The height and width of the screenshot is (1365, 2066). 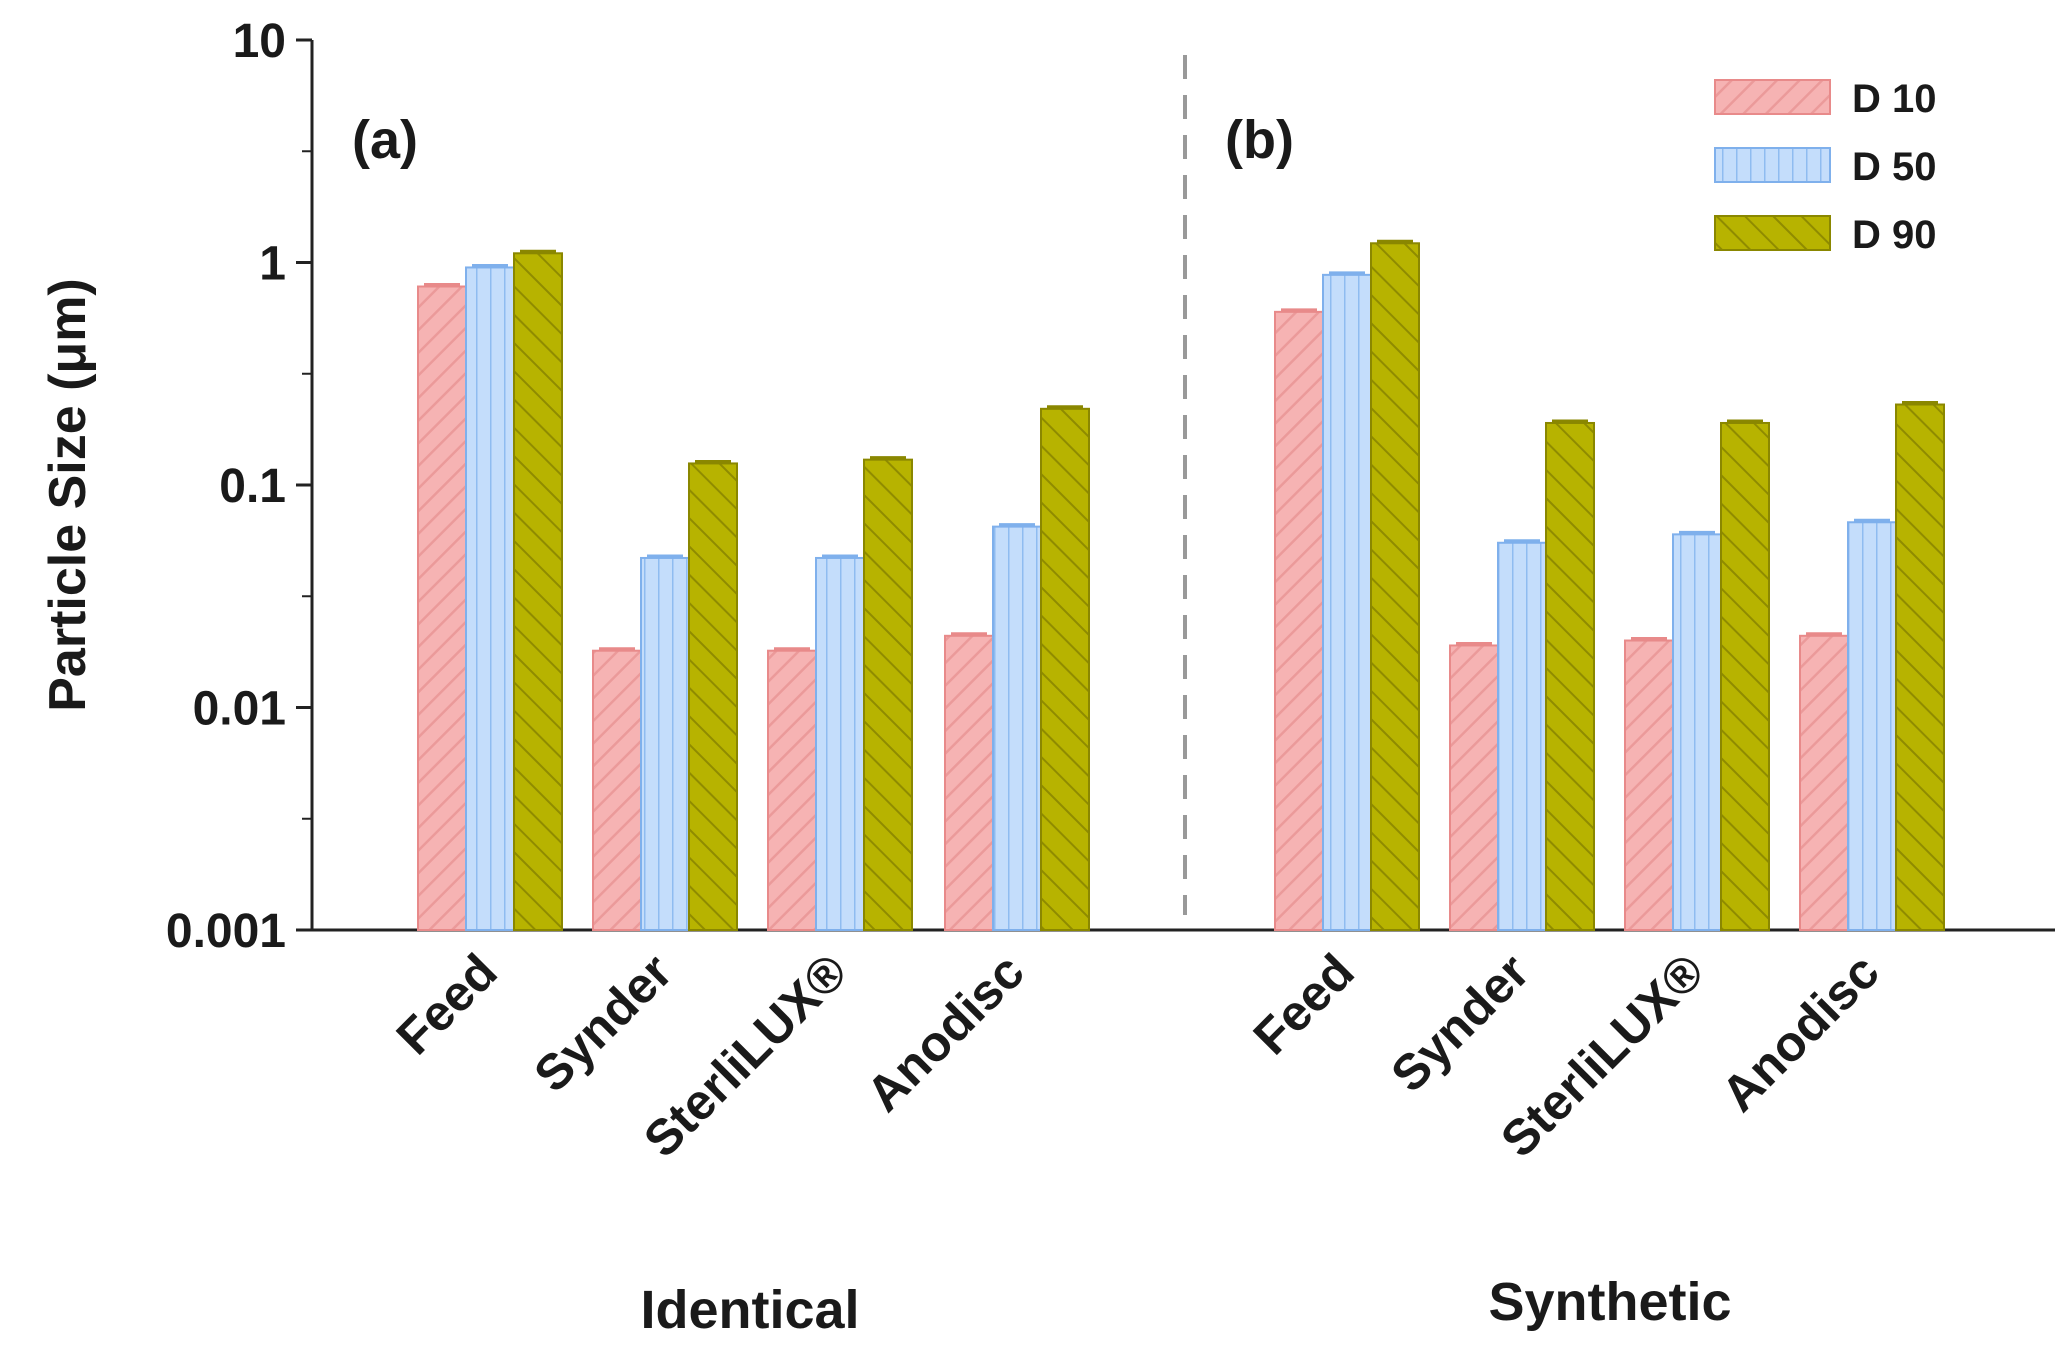 I want to click on legend-label-d10: D 10, so click(x=1894, y=99).